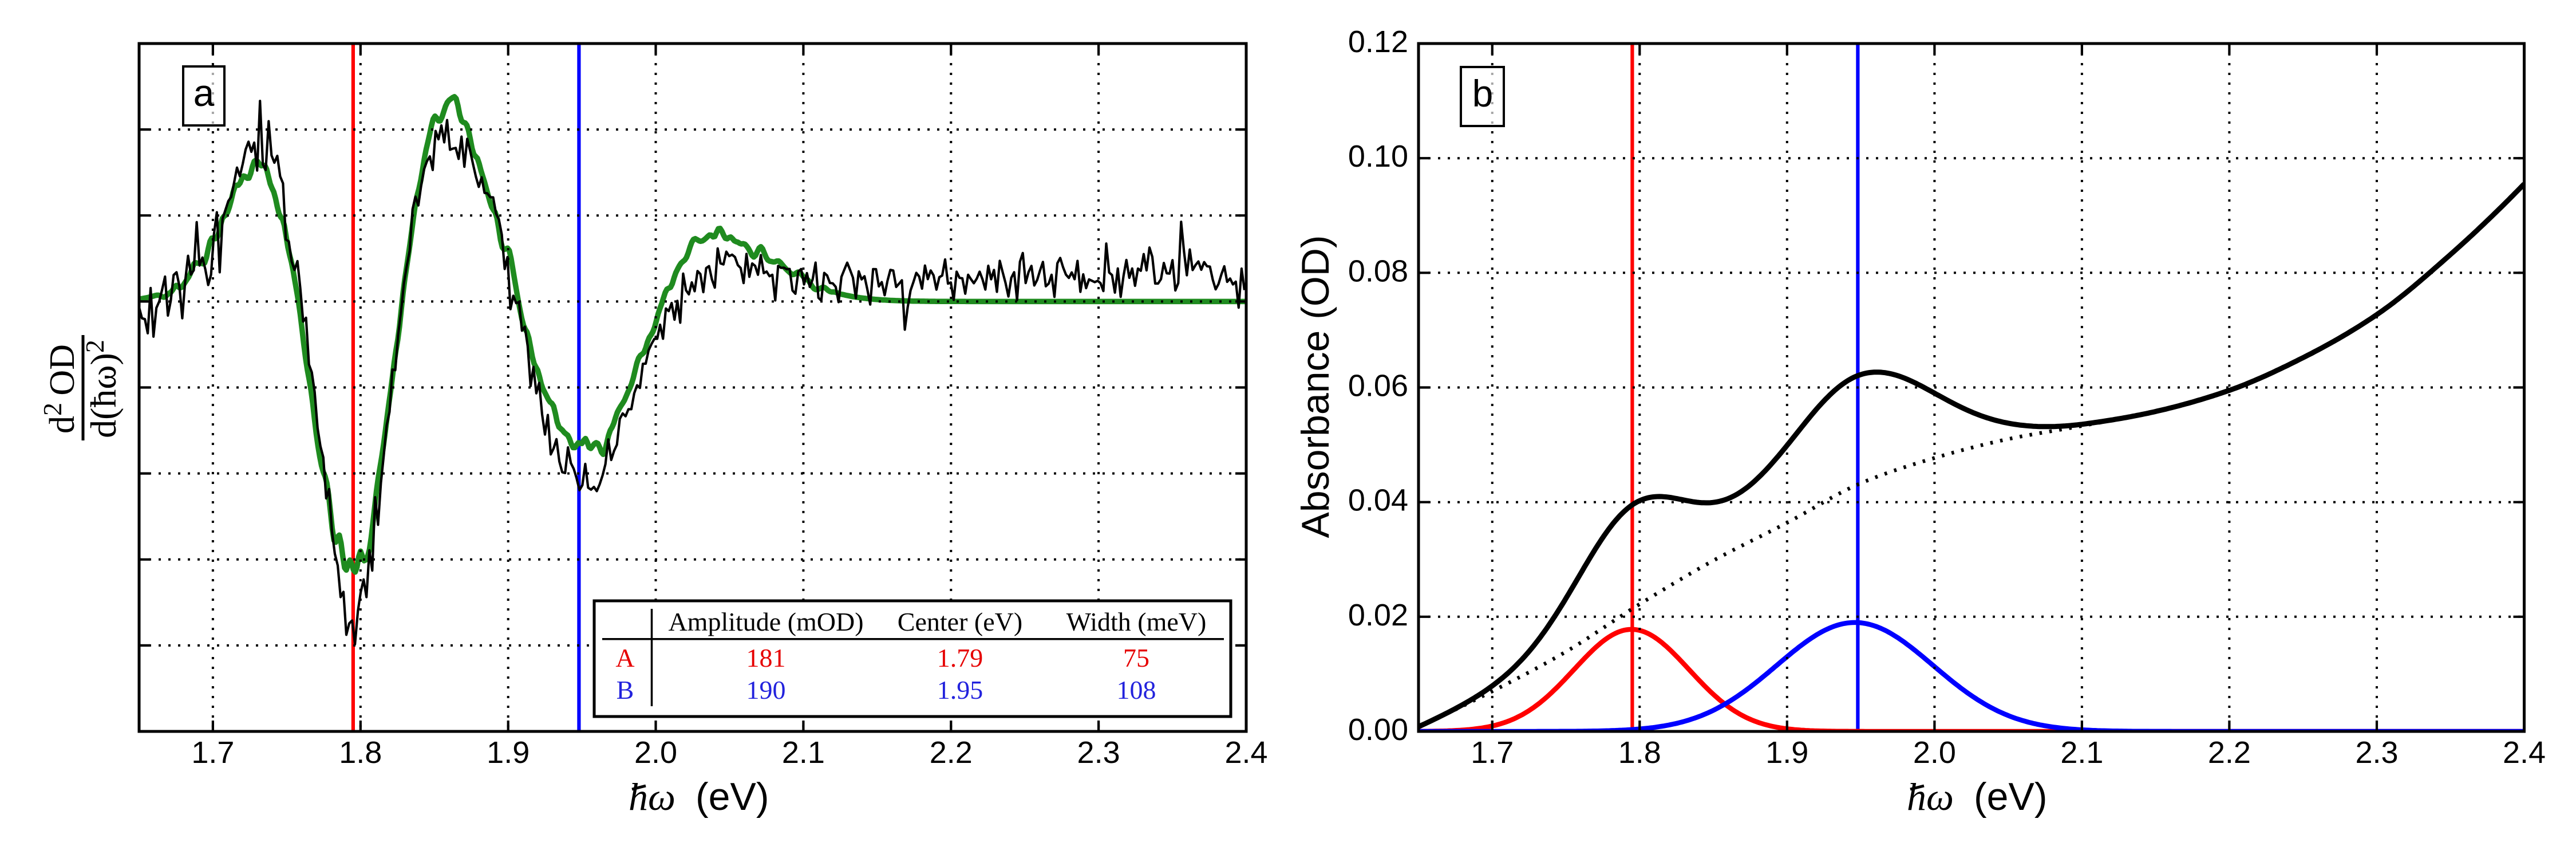 The width and height of the screenshot is (2576, 862). I want to click on svg-text: Width (meV), so click(1136, 622).